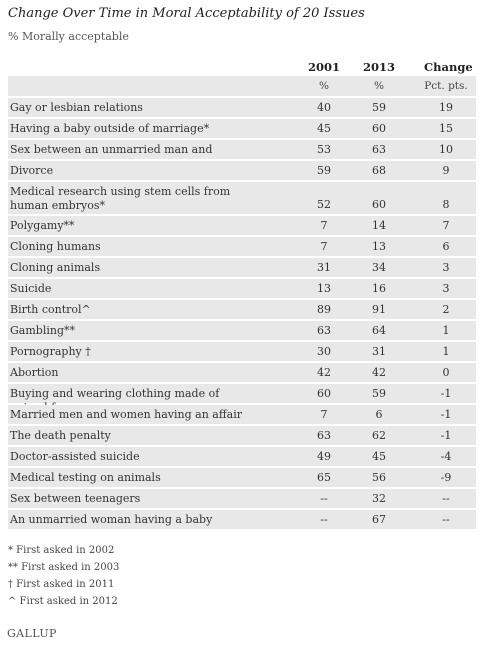 The height and width of the screenshot is (645, 484). I want to click on table-row: Doctor-assisted suicide 49 45 -4, so click(242, 456).